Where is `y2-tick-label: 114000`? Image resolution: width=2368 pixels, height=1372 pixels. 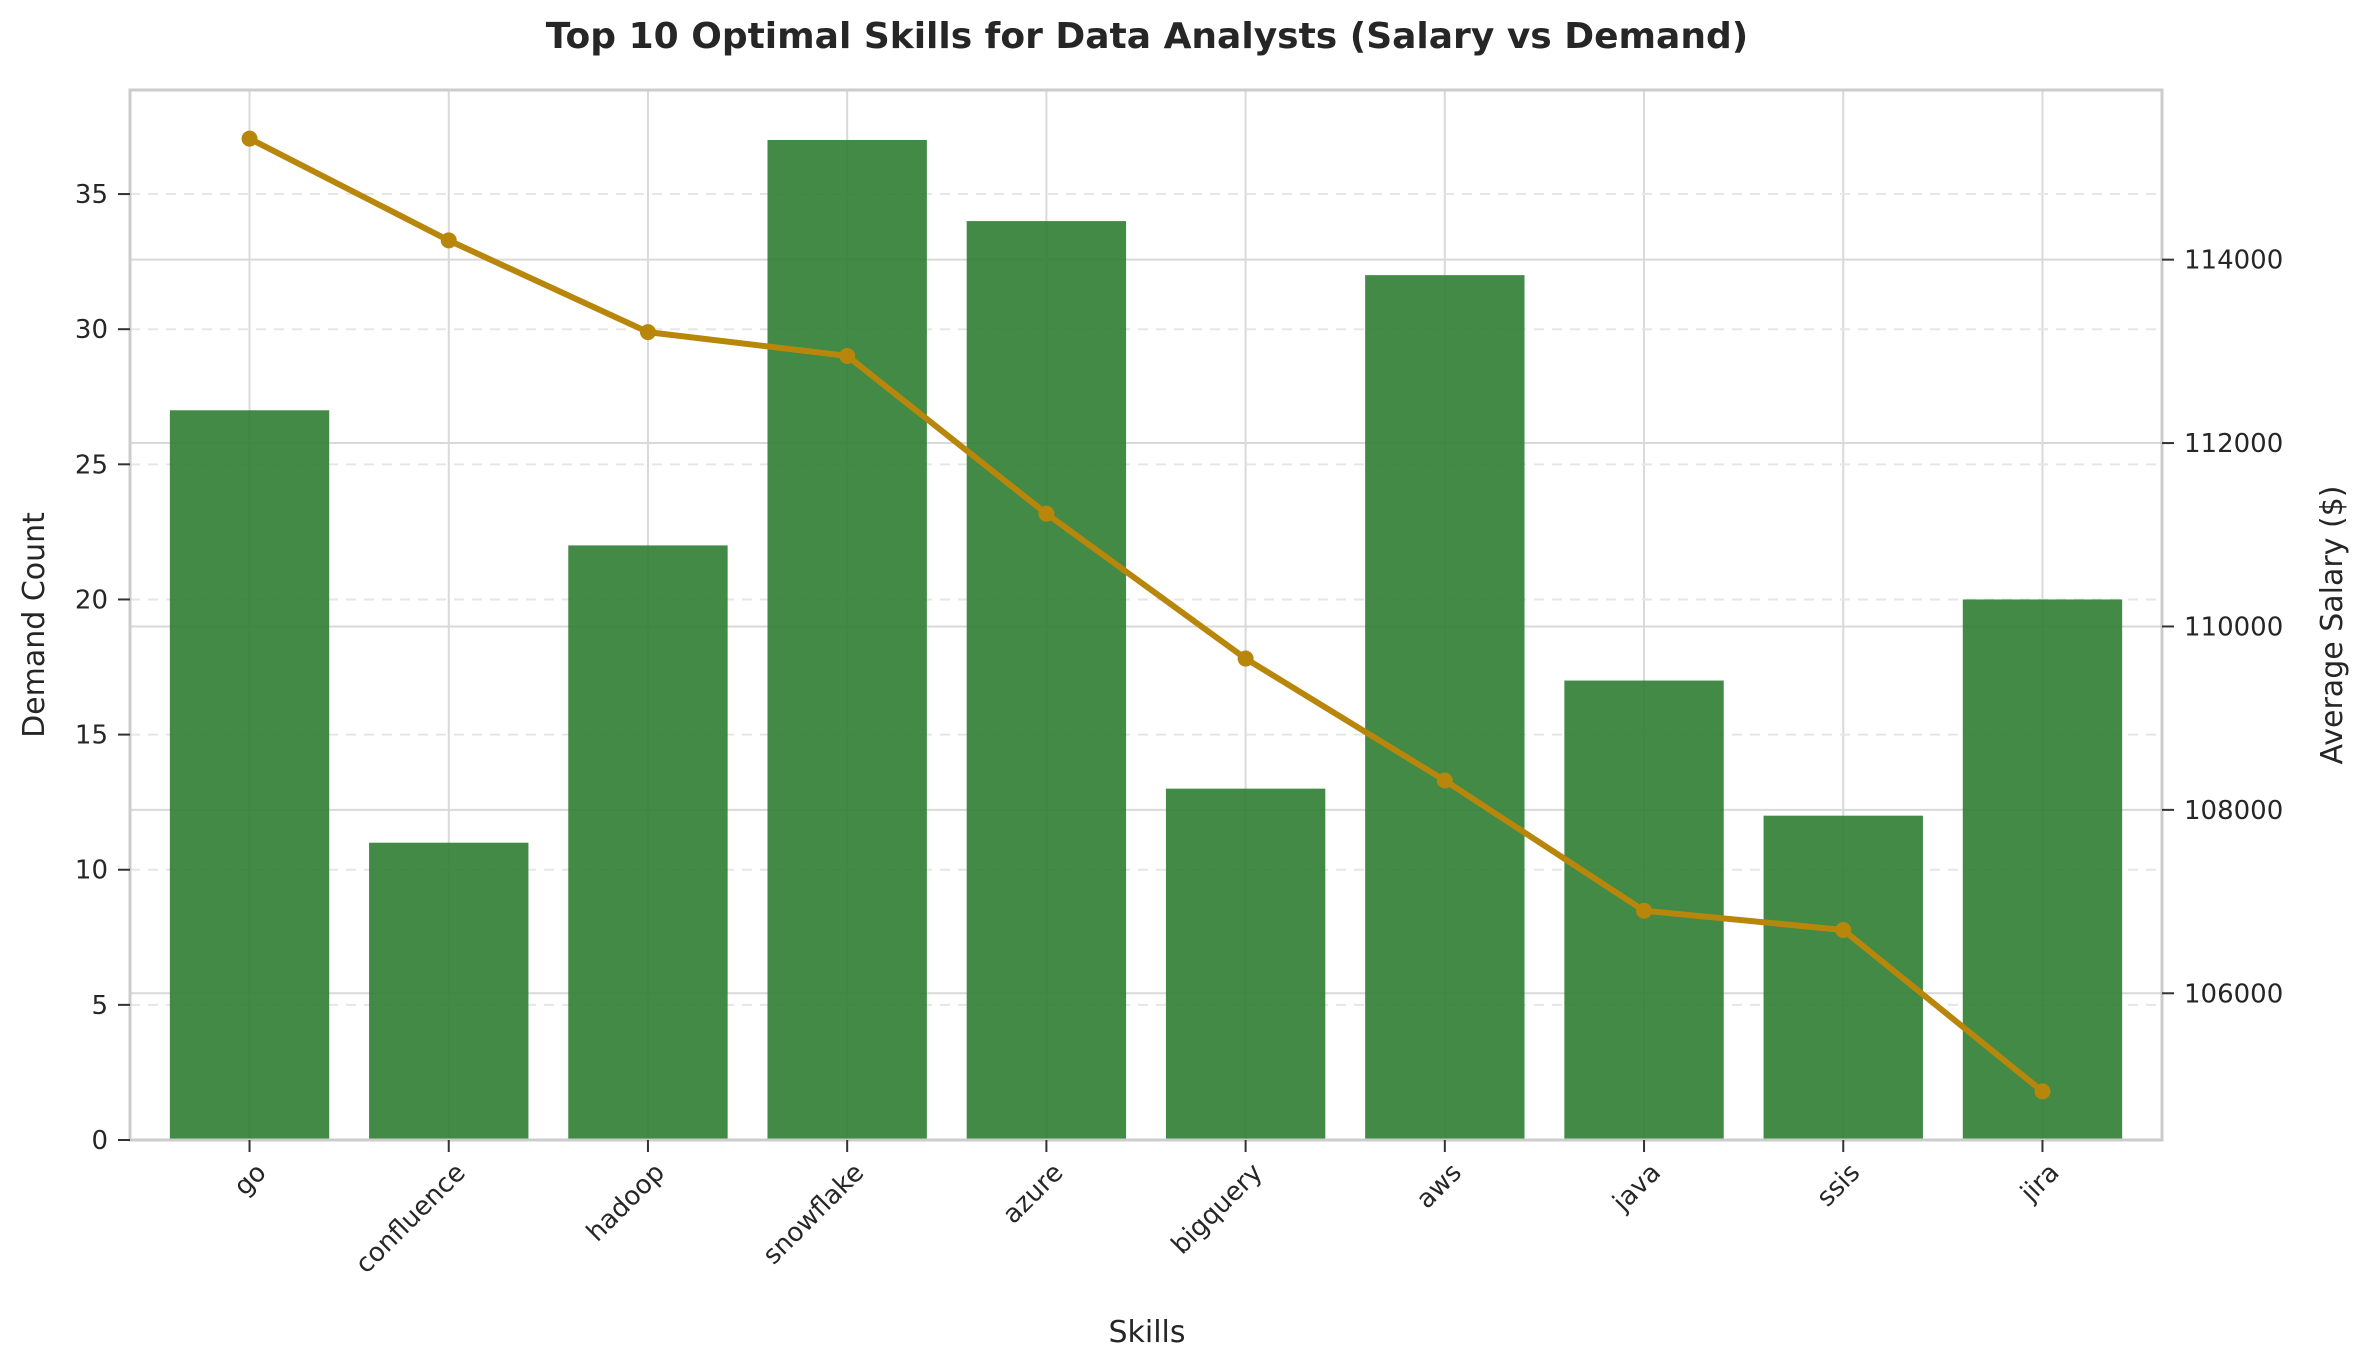
y2-tick-label: 114000 is located at coordinates (2233, 261).